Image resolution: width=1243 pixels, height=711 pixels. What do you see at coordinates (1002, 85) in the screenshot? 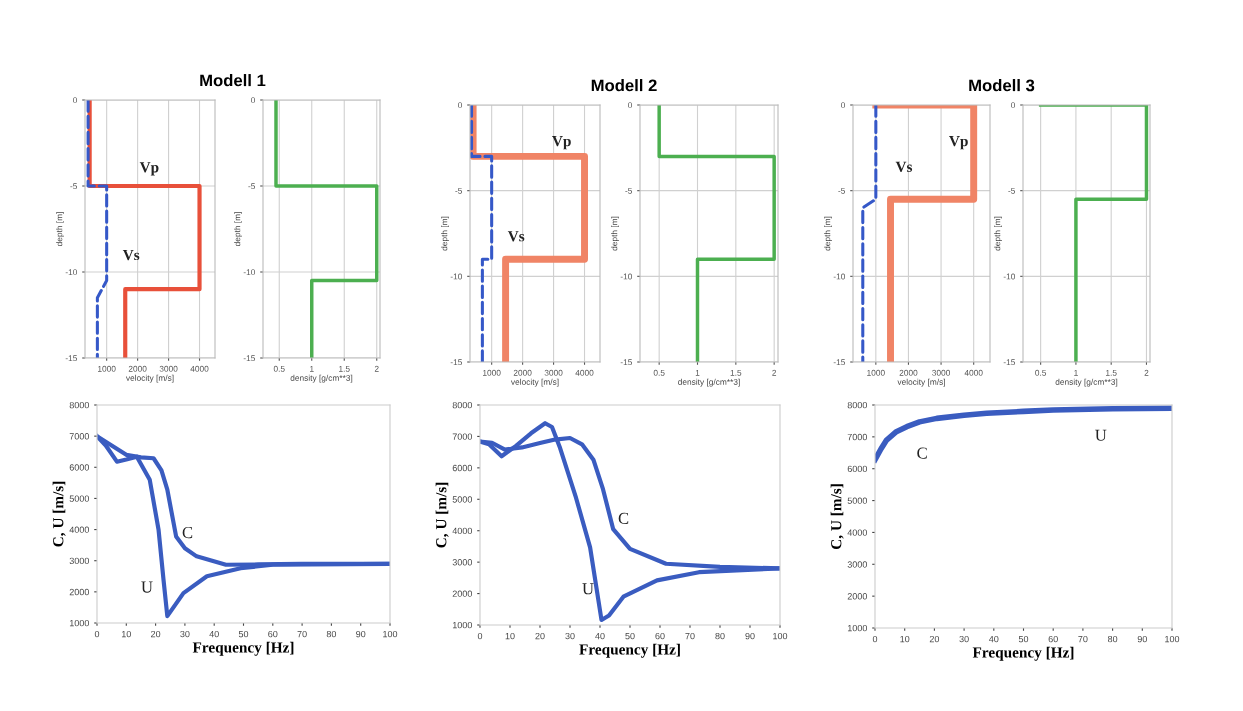
I see `chart-title: Modell 3` at bounding box center [1002, 85].